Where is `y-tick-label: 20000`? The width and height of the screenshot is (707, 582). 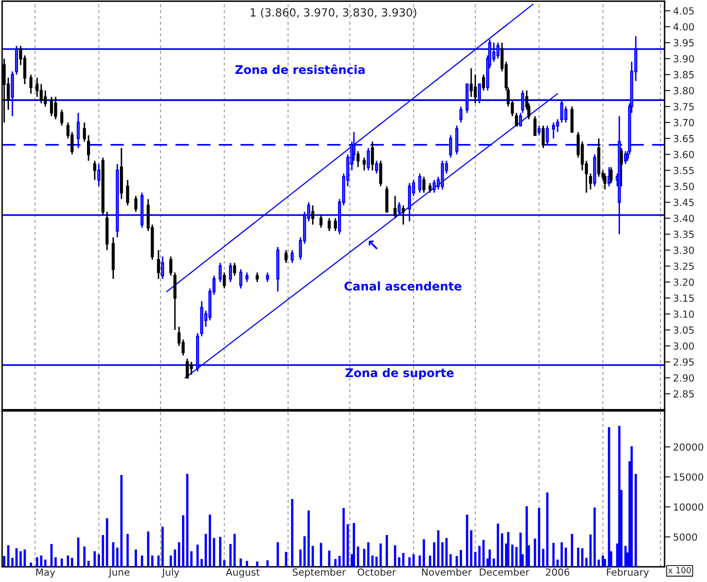
y-tick-label: 20000 is located at coordinates (689, 447).